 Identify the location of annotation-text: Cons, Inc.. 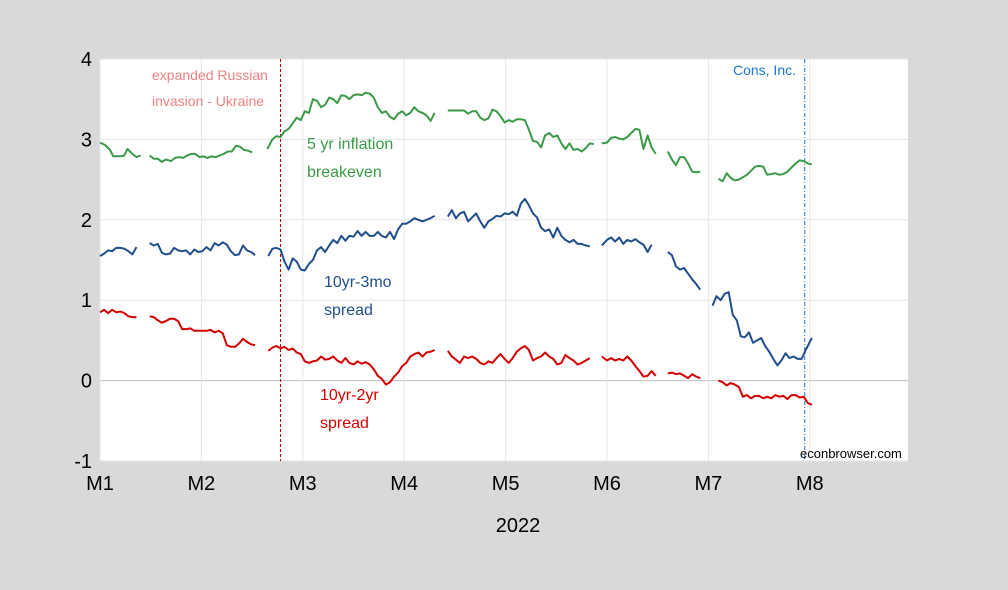
(764, 70).